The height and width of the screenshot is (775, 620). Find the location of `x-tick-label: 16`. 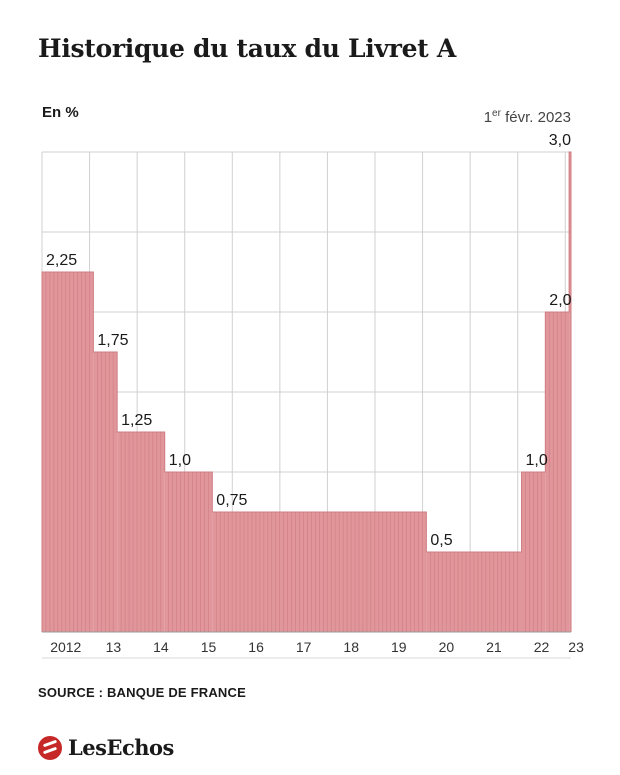

x-tick-label: 16 is located at coordinates (256, 647).